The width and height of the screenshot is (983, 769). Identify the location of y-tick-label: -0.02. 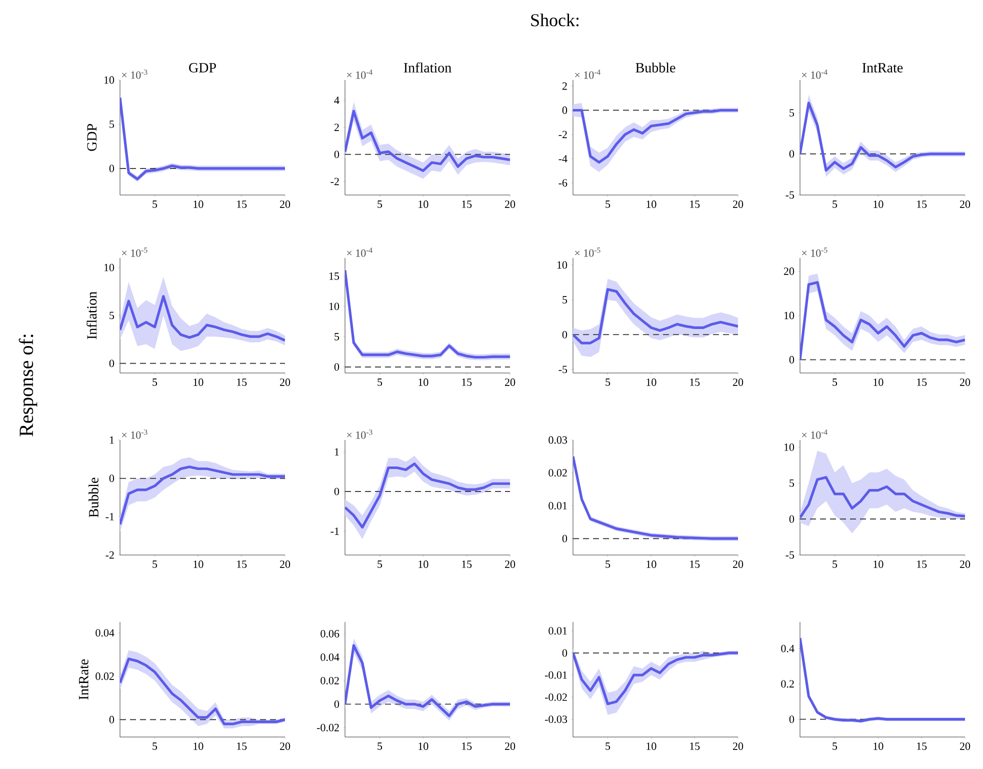
(555, 697).